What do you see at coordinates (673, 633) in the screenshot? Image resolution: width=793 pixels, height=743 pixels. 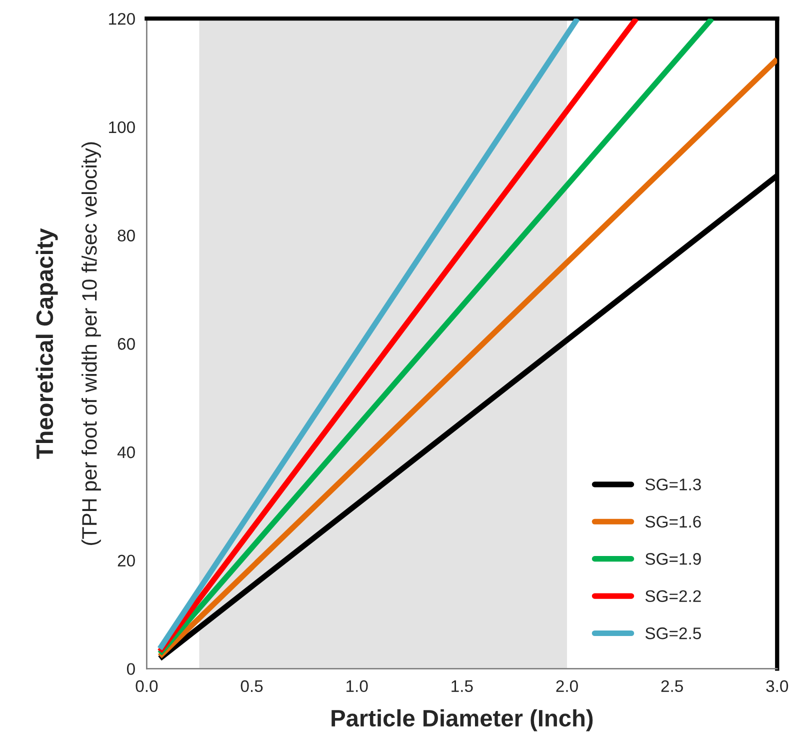 I see `legend-label: SG=2.5` at bounding box center [673, 633].